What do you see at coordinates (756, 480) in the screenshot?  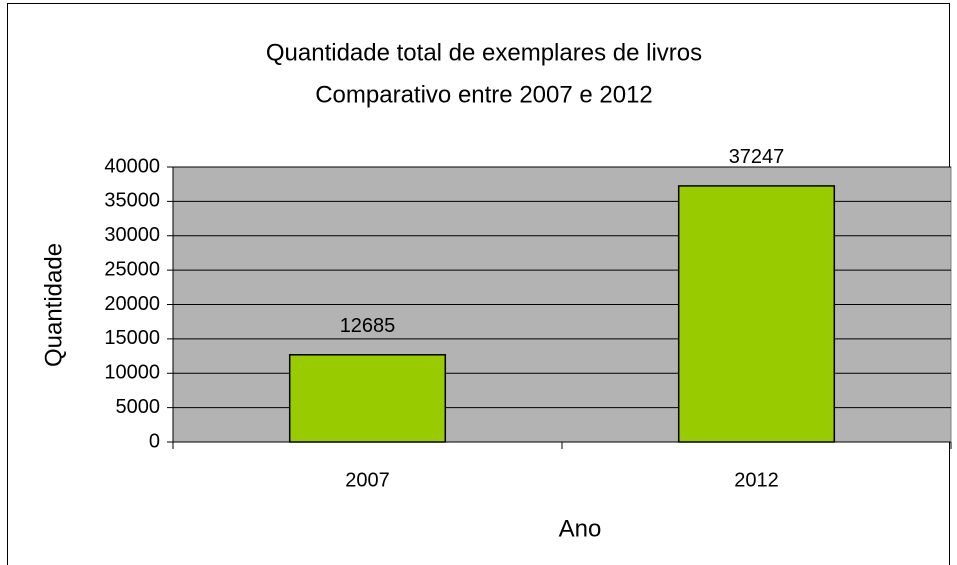 I see `x-tick-label: 2012` at bounding box center [756, 480].